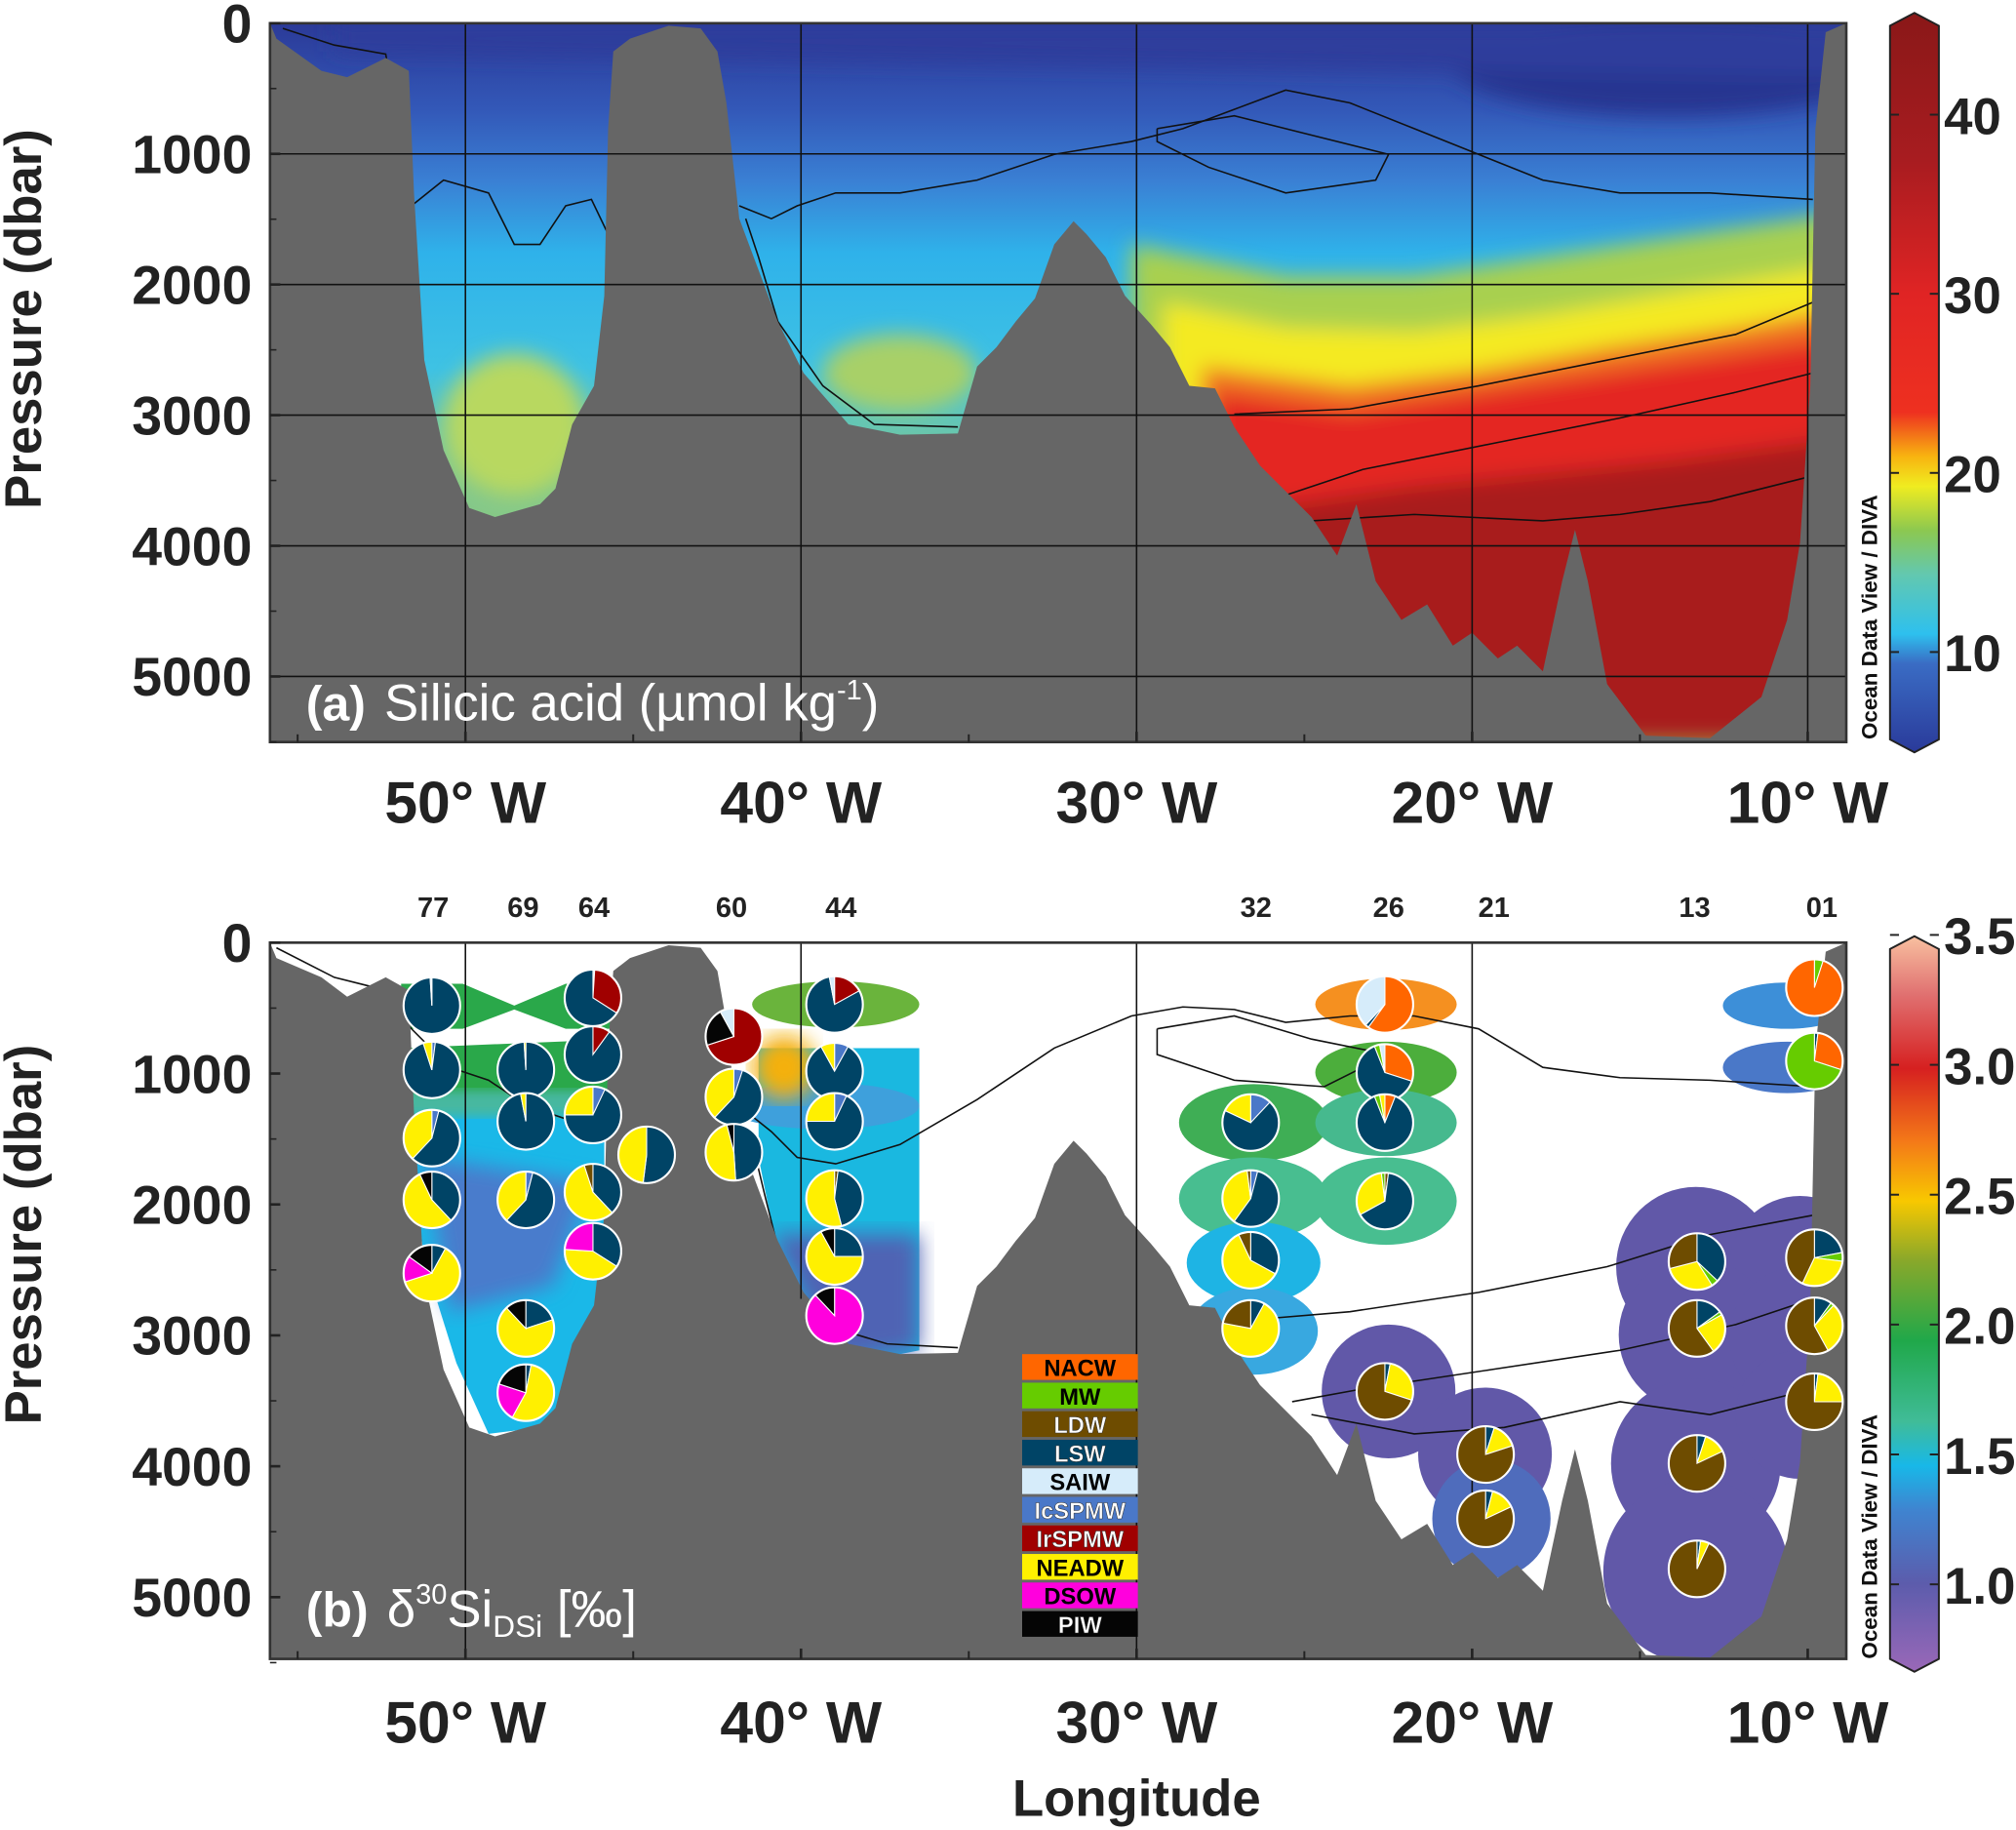  What do you see at coordinates (594, 908) in the screenshot?
I see `station-label-64: 64` at bounding box center [594, 908].